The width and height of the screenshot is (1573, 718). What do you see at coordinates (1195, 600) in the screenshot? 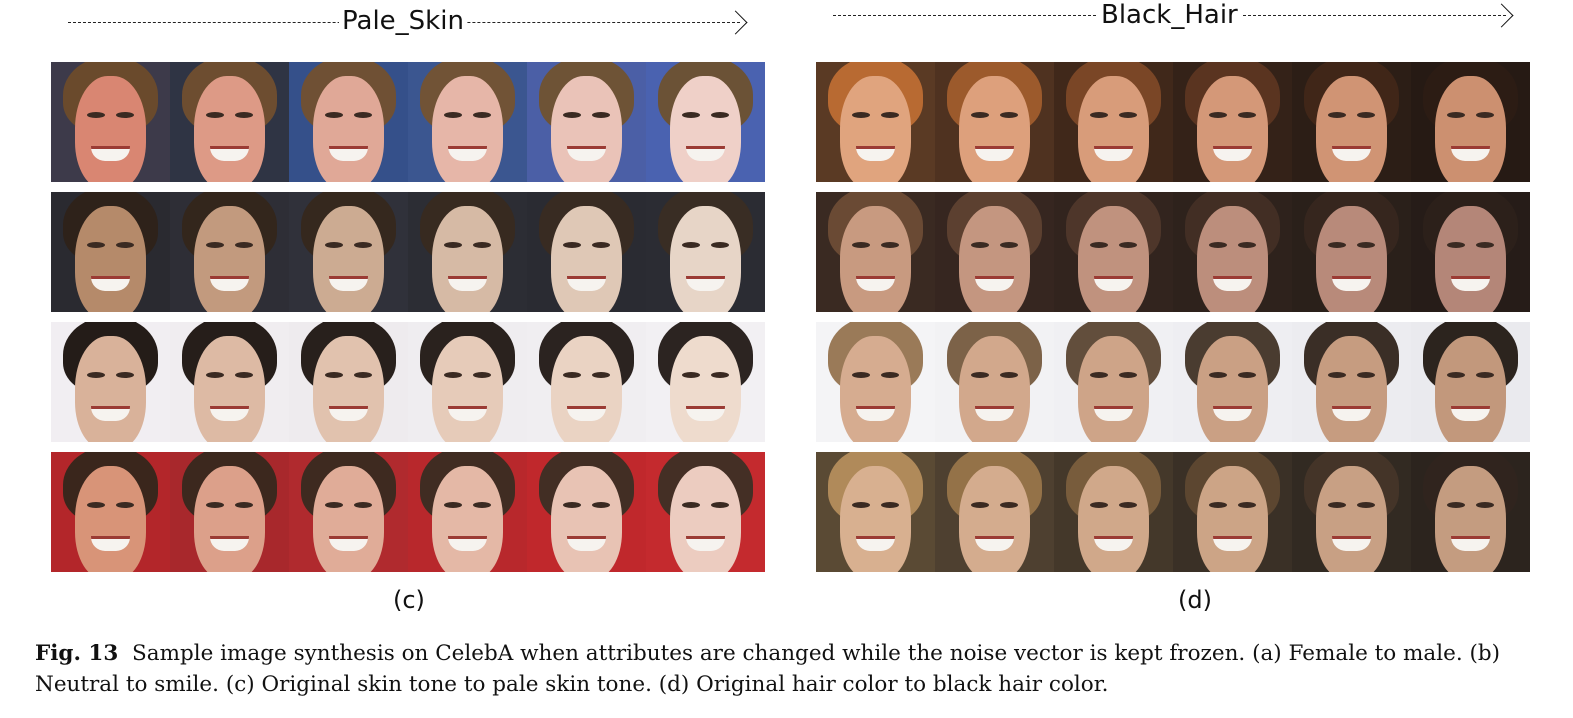
I see `panel-d-label: (d)` at bounding box center [1195, 600].